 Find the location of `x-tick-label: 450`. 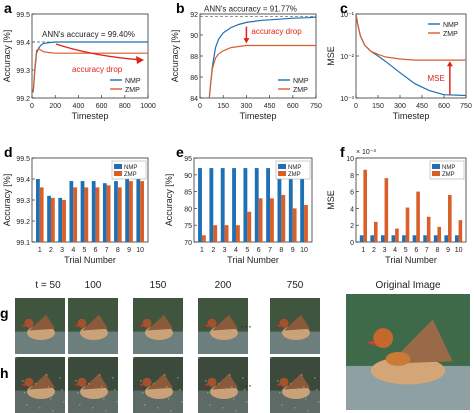

x-tick-label: 450 is located at coordinates (422, 106).